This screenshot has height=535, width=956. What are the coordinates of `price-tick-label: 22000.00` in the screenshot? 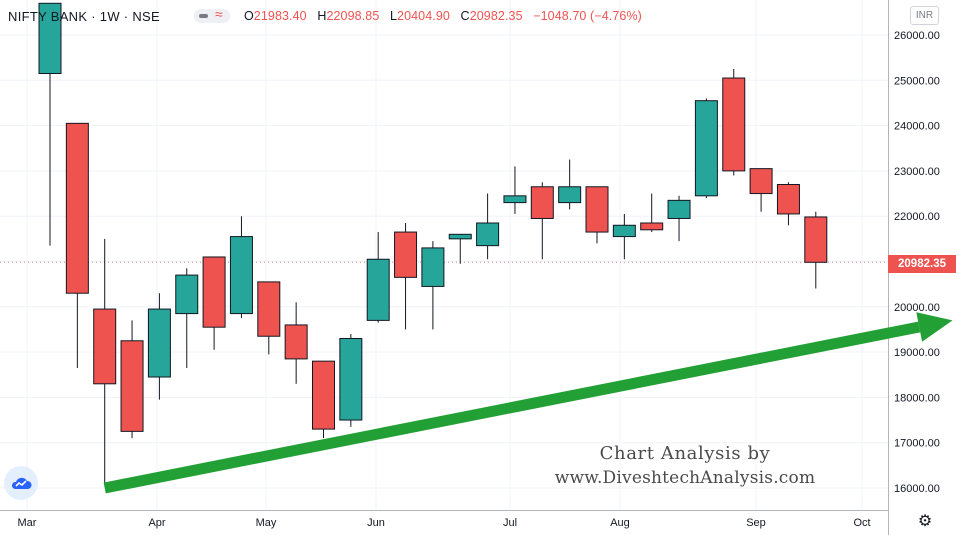 It's located at (917, 217).